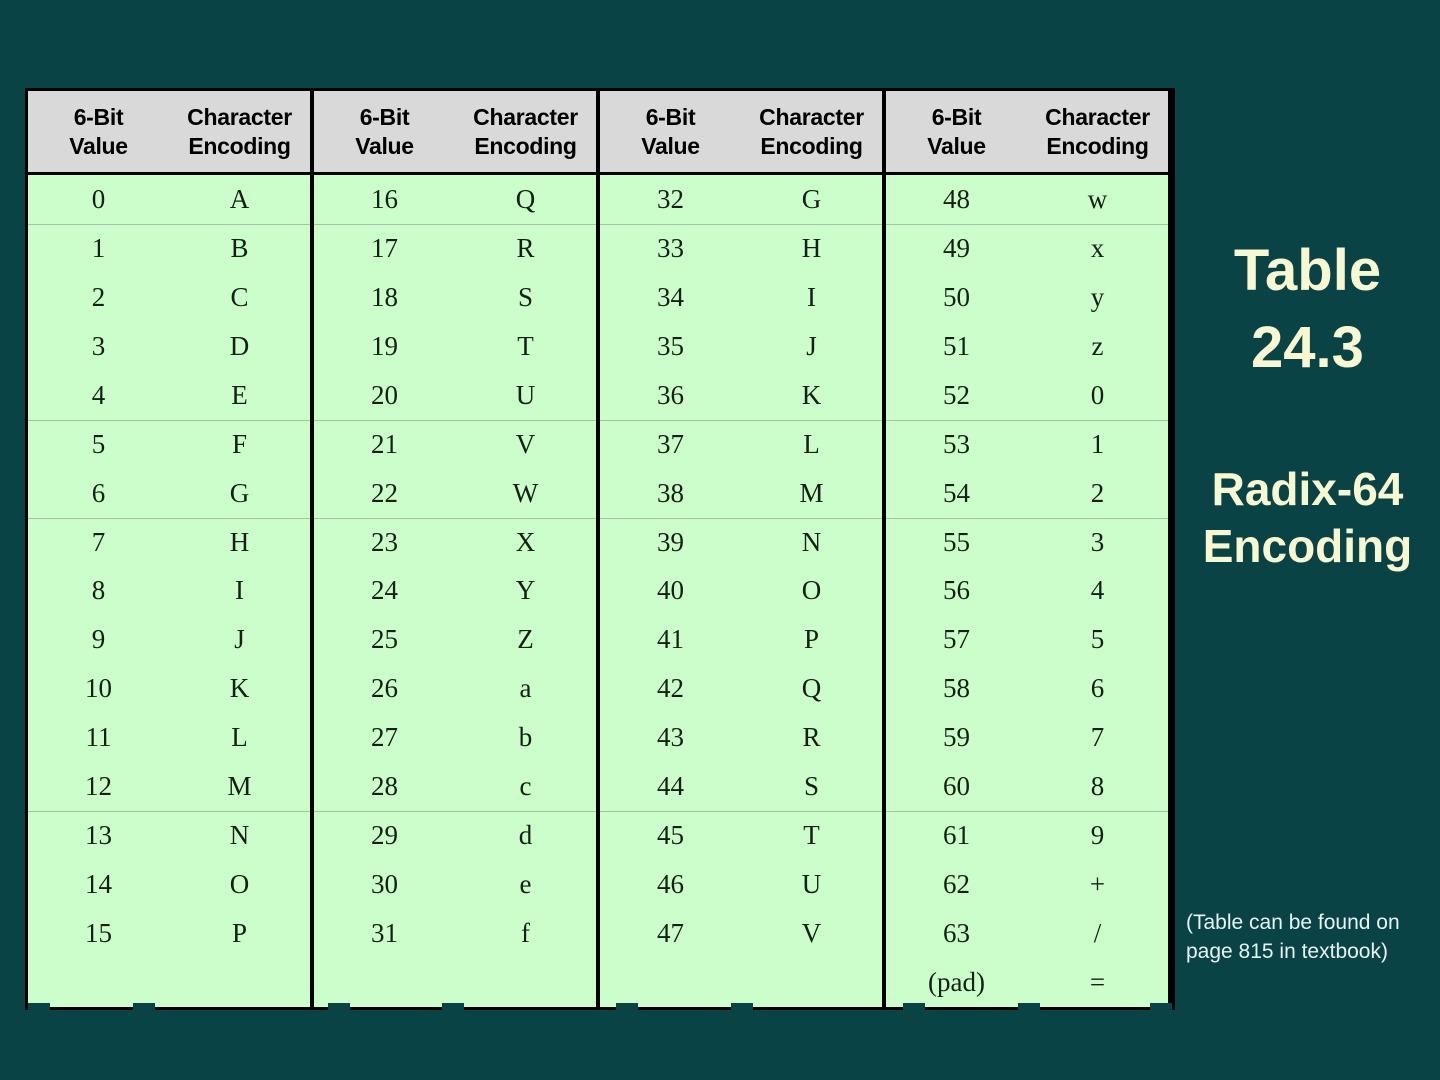 The width and height of the screenshot is (1440, 1080). What do you see at coordinates (956, 345) in the screenshot?
I see `six-bit-value-cell: 51` at bounding box center [956, 345].